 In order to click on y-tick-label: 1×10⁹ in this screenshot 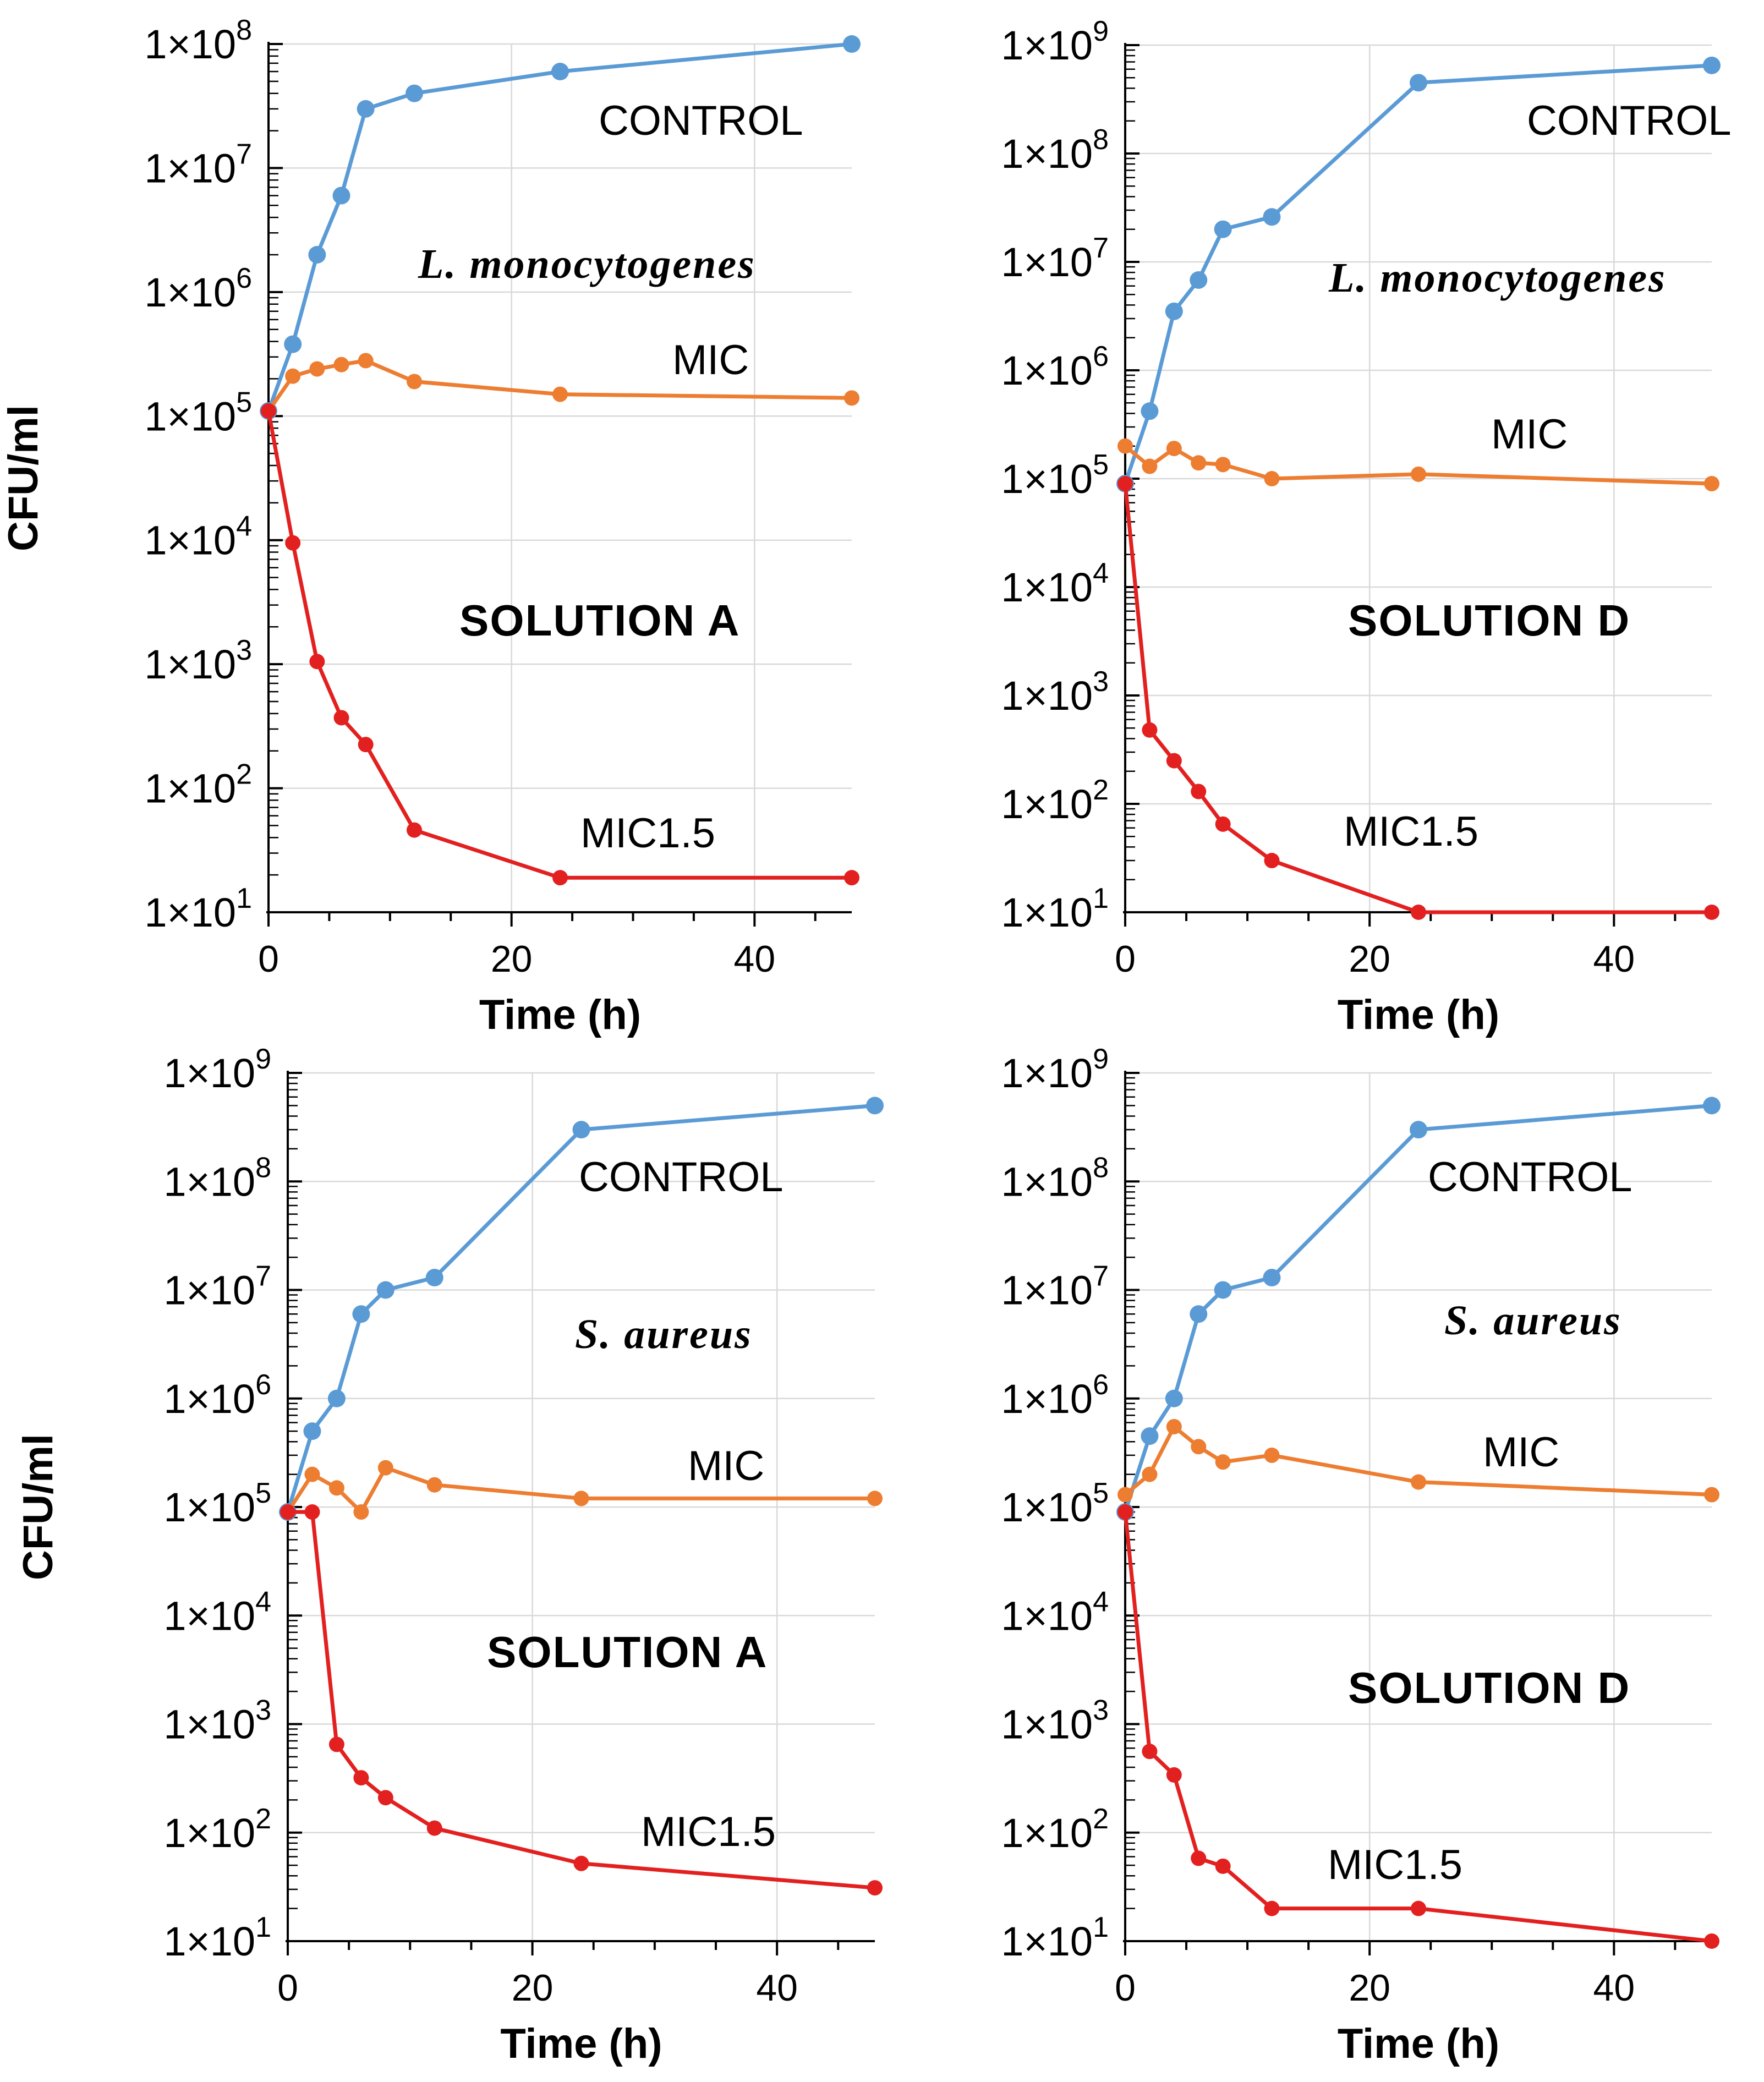, I will do `click(1055, 1069)`.